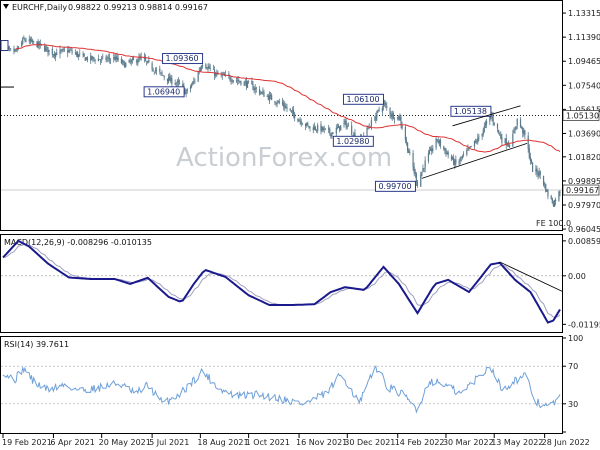 The height and width of the screenshot is (450, 600). I want to click on rsi-tick-label: 100, so click(575, 338).